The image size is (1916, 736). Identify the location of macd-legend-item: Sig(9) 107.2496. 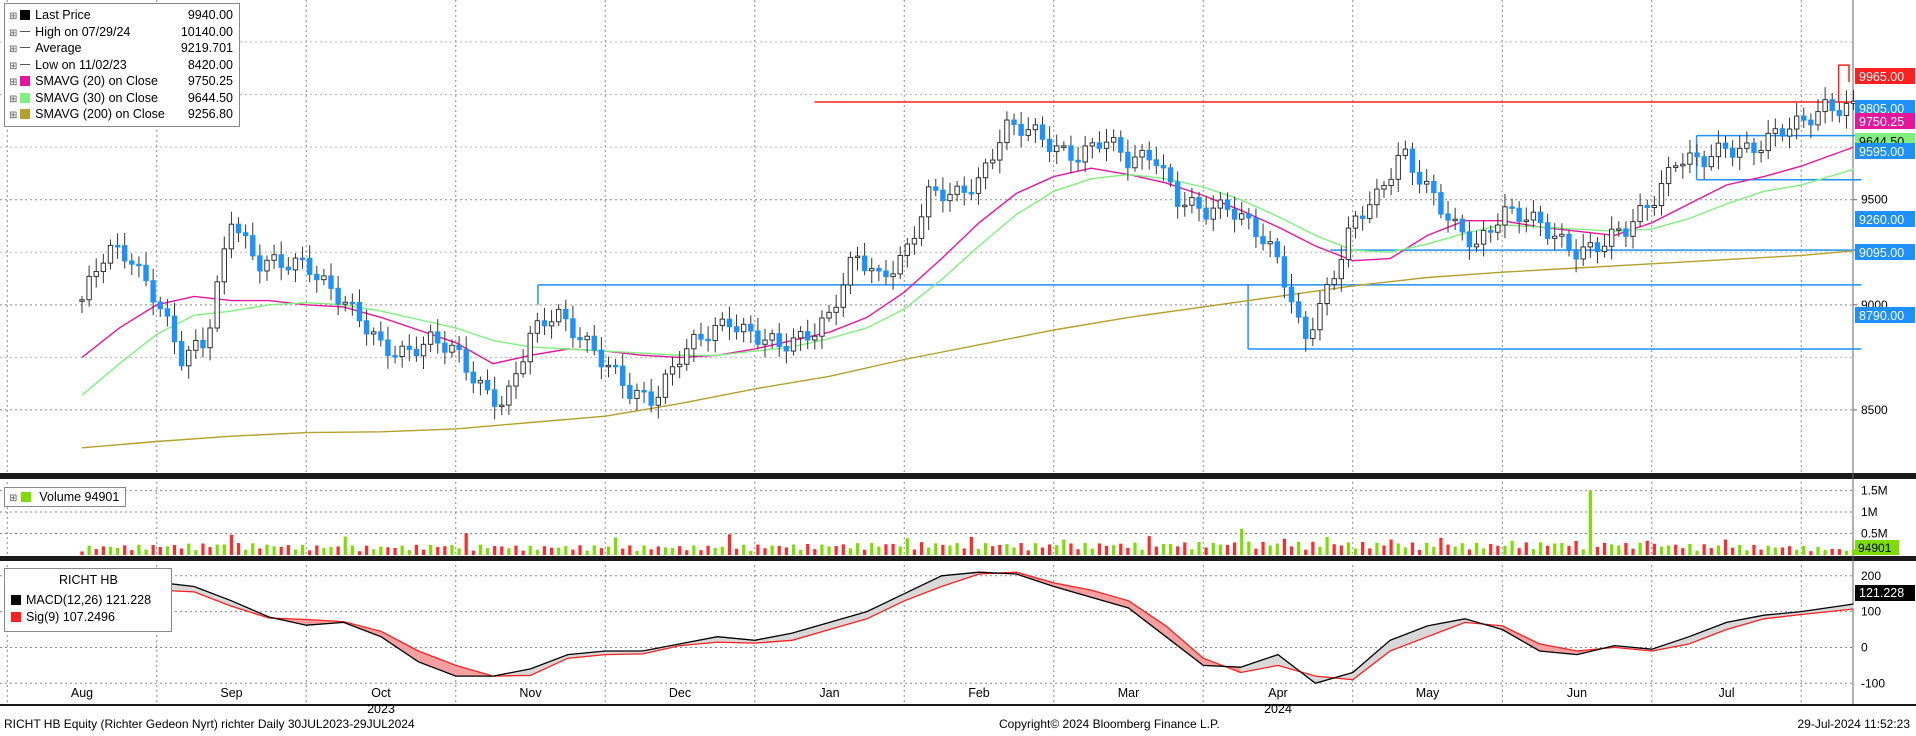
(63, 617).